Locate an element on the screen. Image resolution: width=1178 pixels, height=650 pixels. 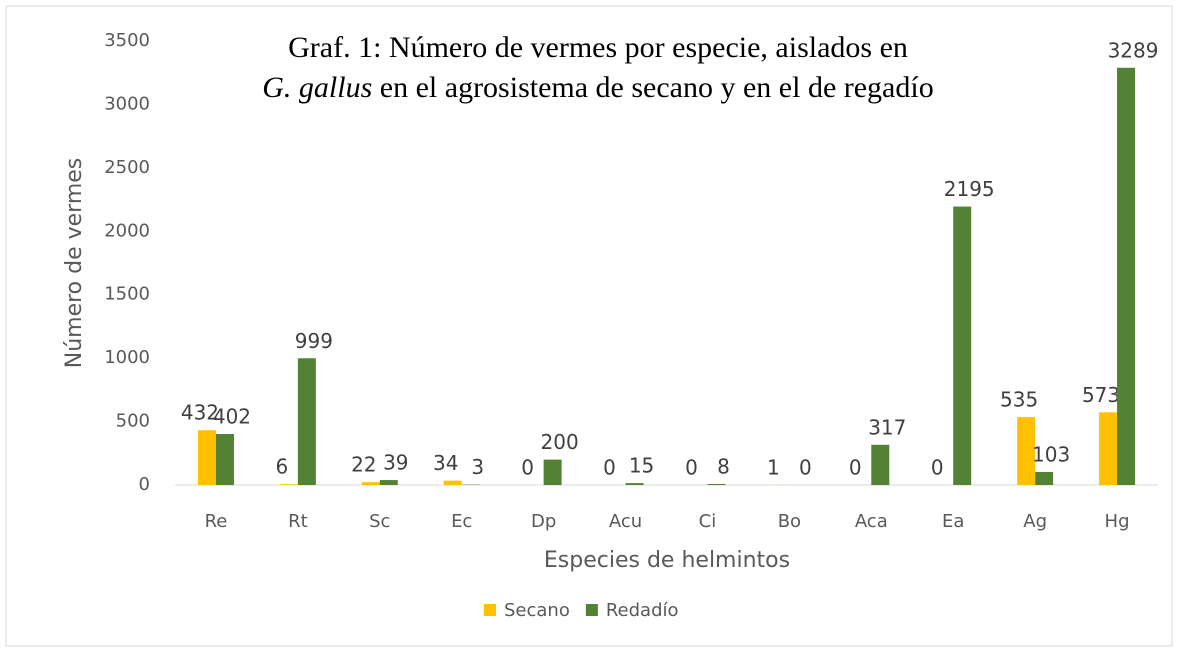
y-tick-label: 3000 is located at coordinates (127, 103).